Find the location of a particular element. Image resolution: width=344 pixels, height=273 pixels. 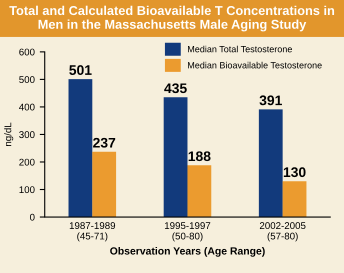

legend-label: Median Bioavailable Testosterone is located at coordinates (255, 65).